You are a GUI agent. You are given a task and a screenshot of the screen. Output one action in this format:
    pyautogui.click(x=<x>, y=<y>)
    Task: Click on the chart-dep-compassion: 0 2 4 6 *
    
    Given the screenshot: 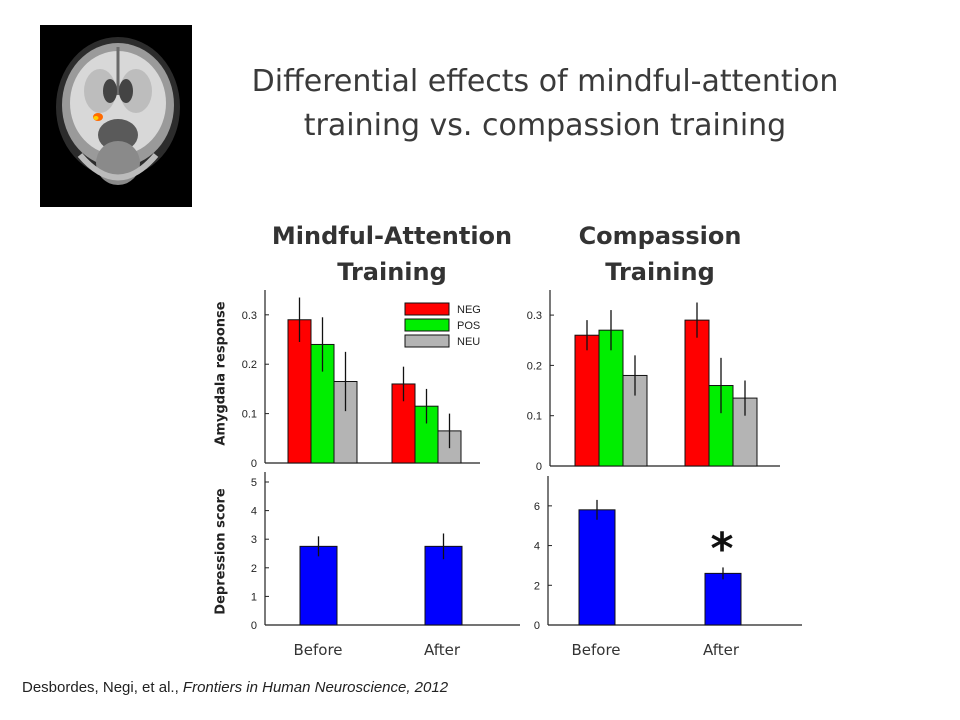 What is the action you would take?
    pyautogui.click(x=668, y=554)
    